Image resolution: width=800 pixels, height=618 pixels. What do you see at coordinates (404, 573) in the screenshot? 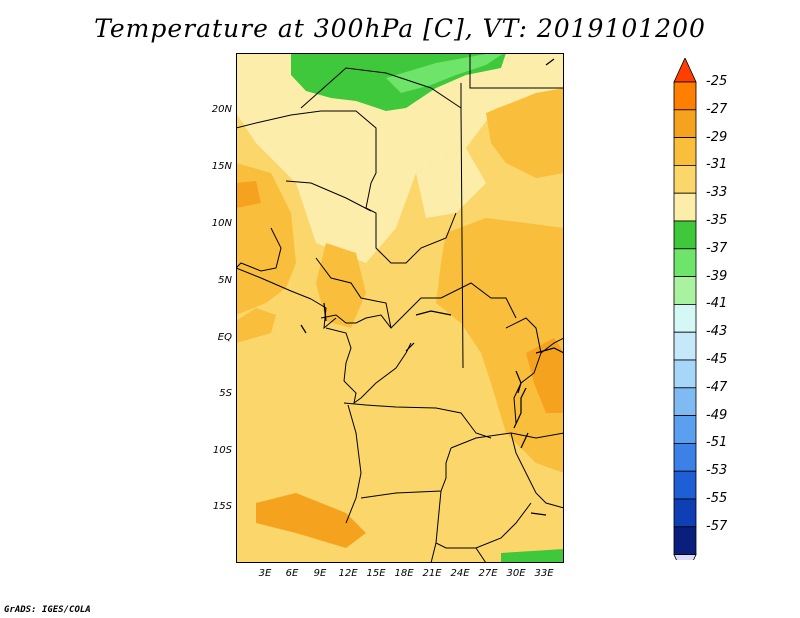
I see `lon-label-18e: 18E` at bounding box center [404, 573].